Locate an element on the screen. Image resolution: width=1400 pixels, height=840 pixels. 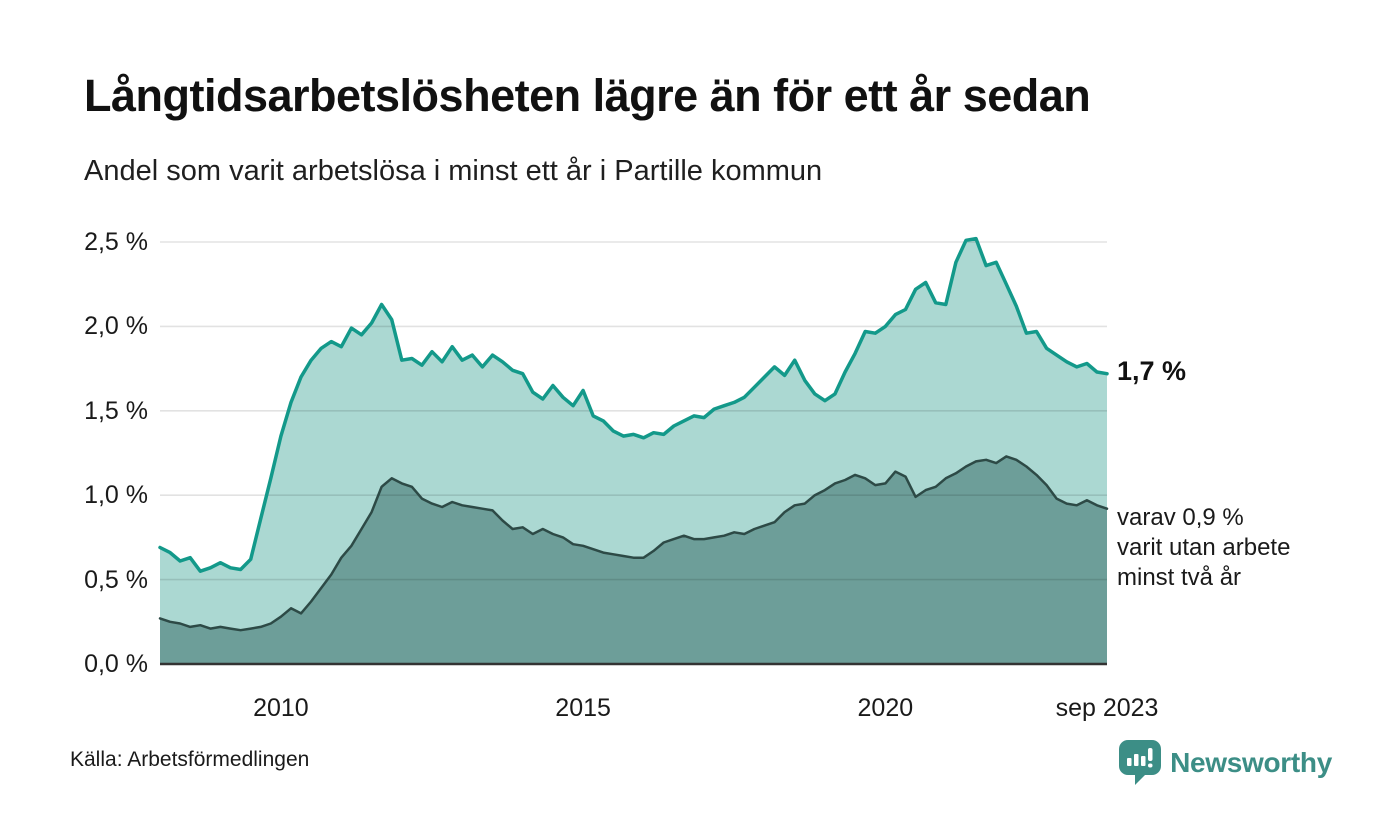
y-axis-tick-label: 1,5 % is located at coordinates (116, 410).